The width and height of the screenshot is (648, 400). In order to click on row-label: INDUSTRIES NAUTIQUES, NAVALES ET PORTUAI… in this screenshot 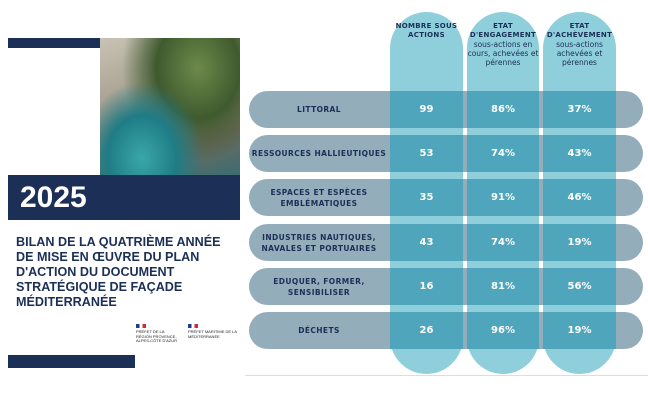, I will do `click(319, 242)`.